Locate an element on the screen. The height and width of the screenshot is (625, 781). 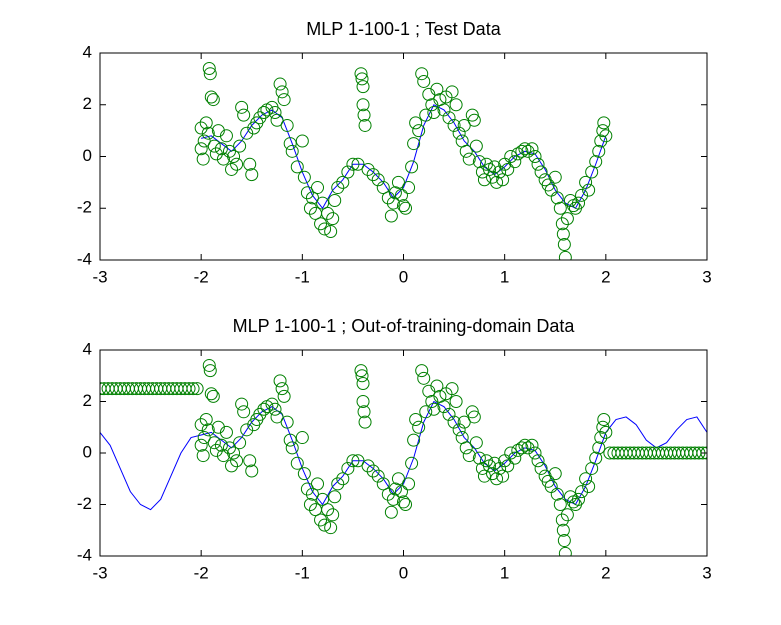
chart-title: MLP 1-100-1 ; Test Data is located at coordinates (403, 29).